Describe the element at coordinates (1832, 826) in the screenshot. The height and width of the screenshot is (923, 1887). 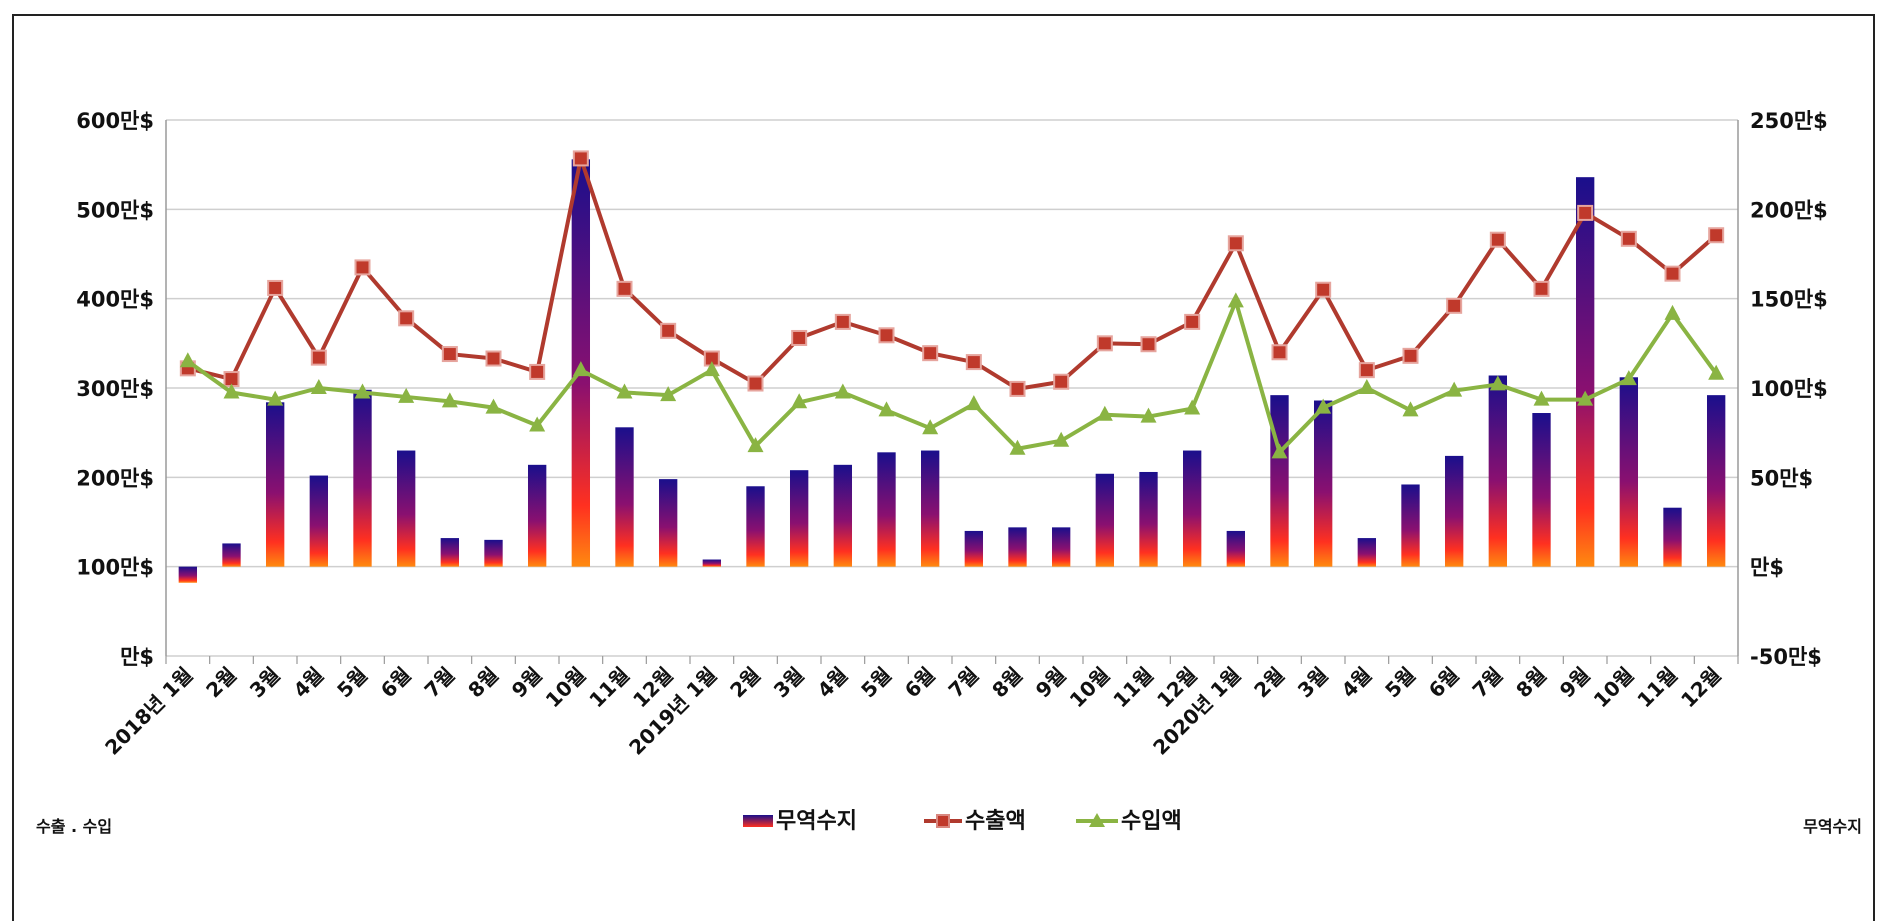
I see `right-axis-title: 무역수지` at that location.